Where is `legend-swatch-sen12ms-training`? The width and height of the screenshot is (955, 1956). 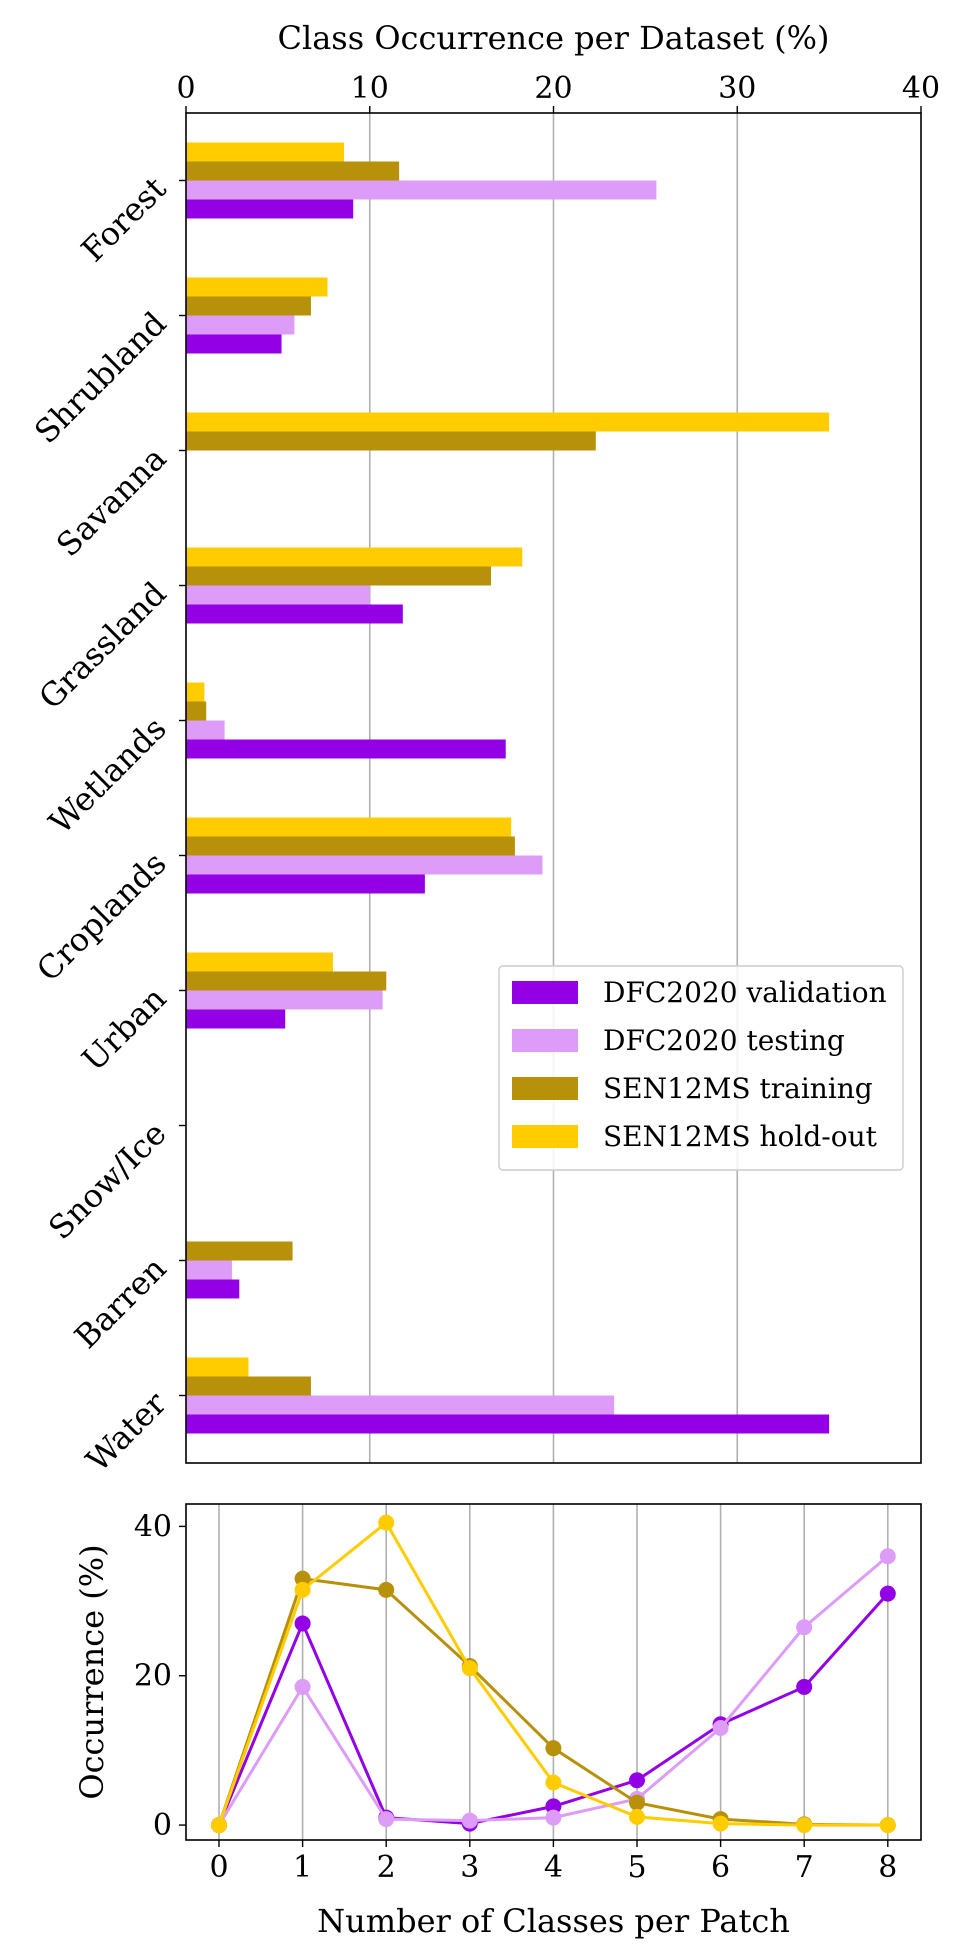 legend-swatch-sen12ms-training is located at coordinates (545, 1088).